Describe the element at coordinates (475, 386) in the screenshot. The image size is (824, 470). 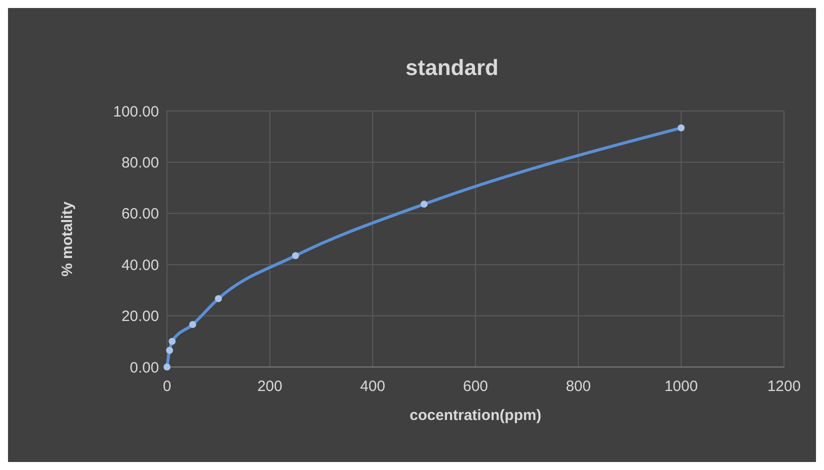
I see `x-tick-label: 600` at that location.